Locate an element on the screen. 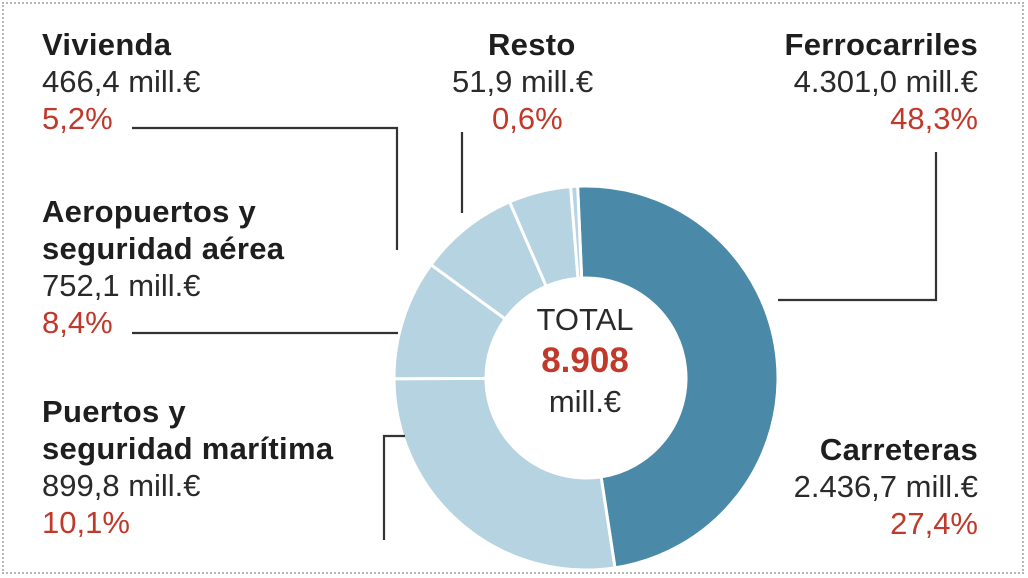 The image size is (1028, 578). slice-name: Vivienda is located at coordinates (107, 44).